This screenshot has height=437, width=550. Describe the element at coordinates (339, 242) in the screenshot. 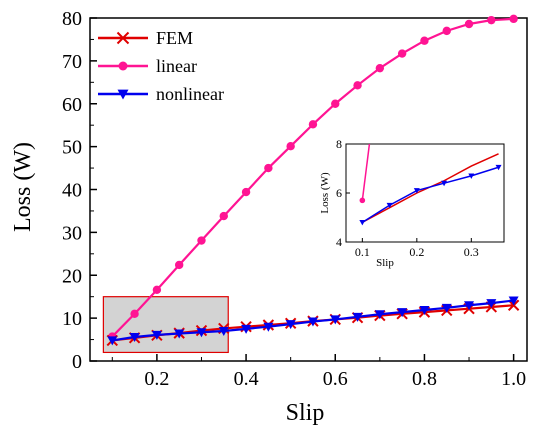

I see `inset-y-tick-label: 4` at that location.